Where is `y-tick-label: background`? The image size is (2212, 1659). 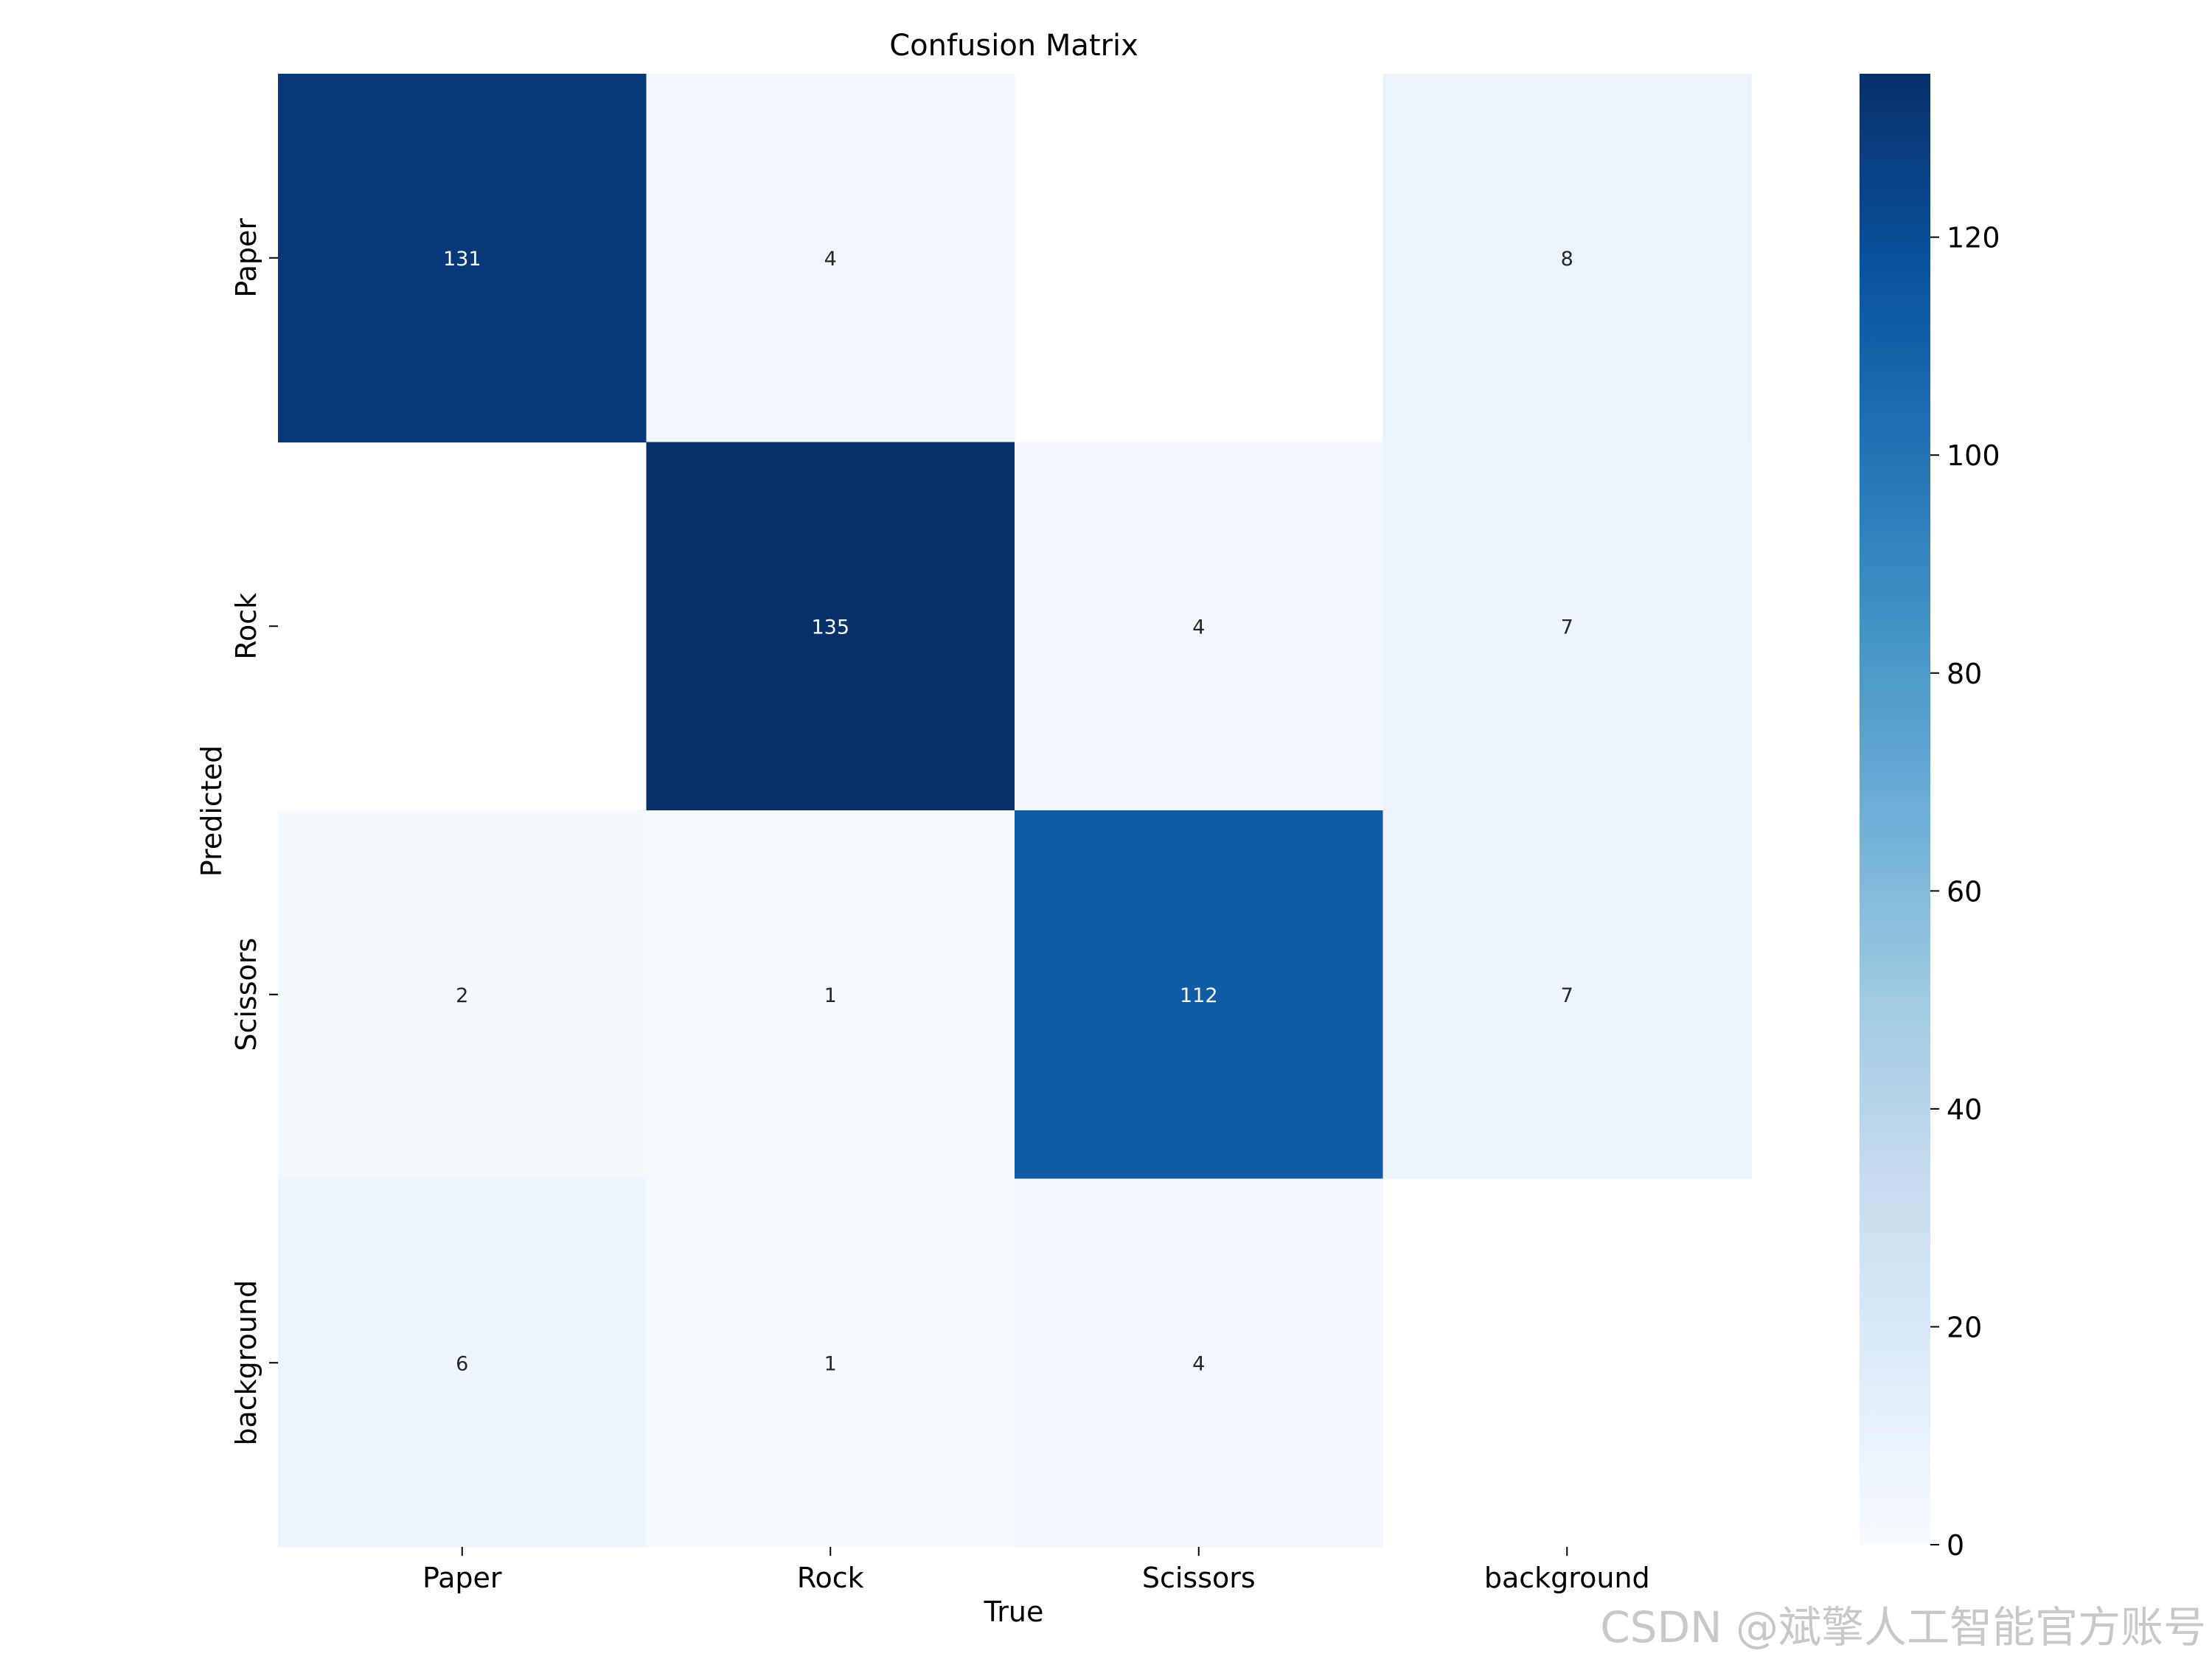
y-tick-label: background is located at coordinates (246, 1363).